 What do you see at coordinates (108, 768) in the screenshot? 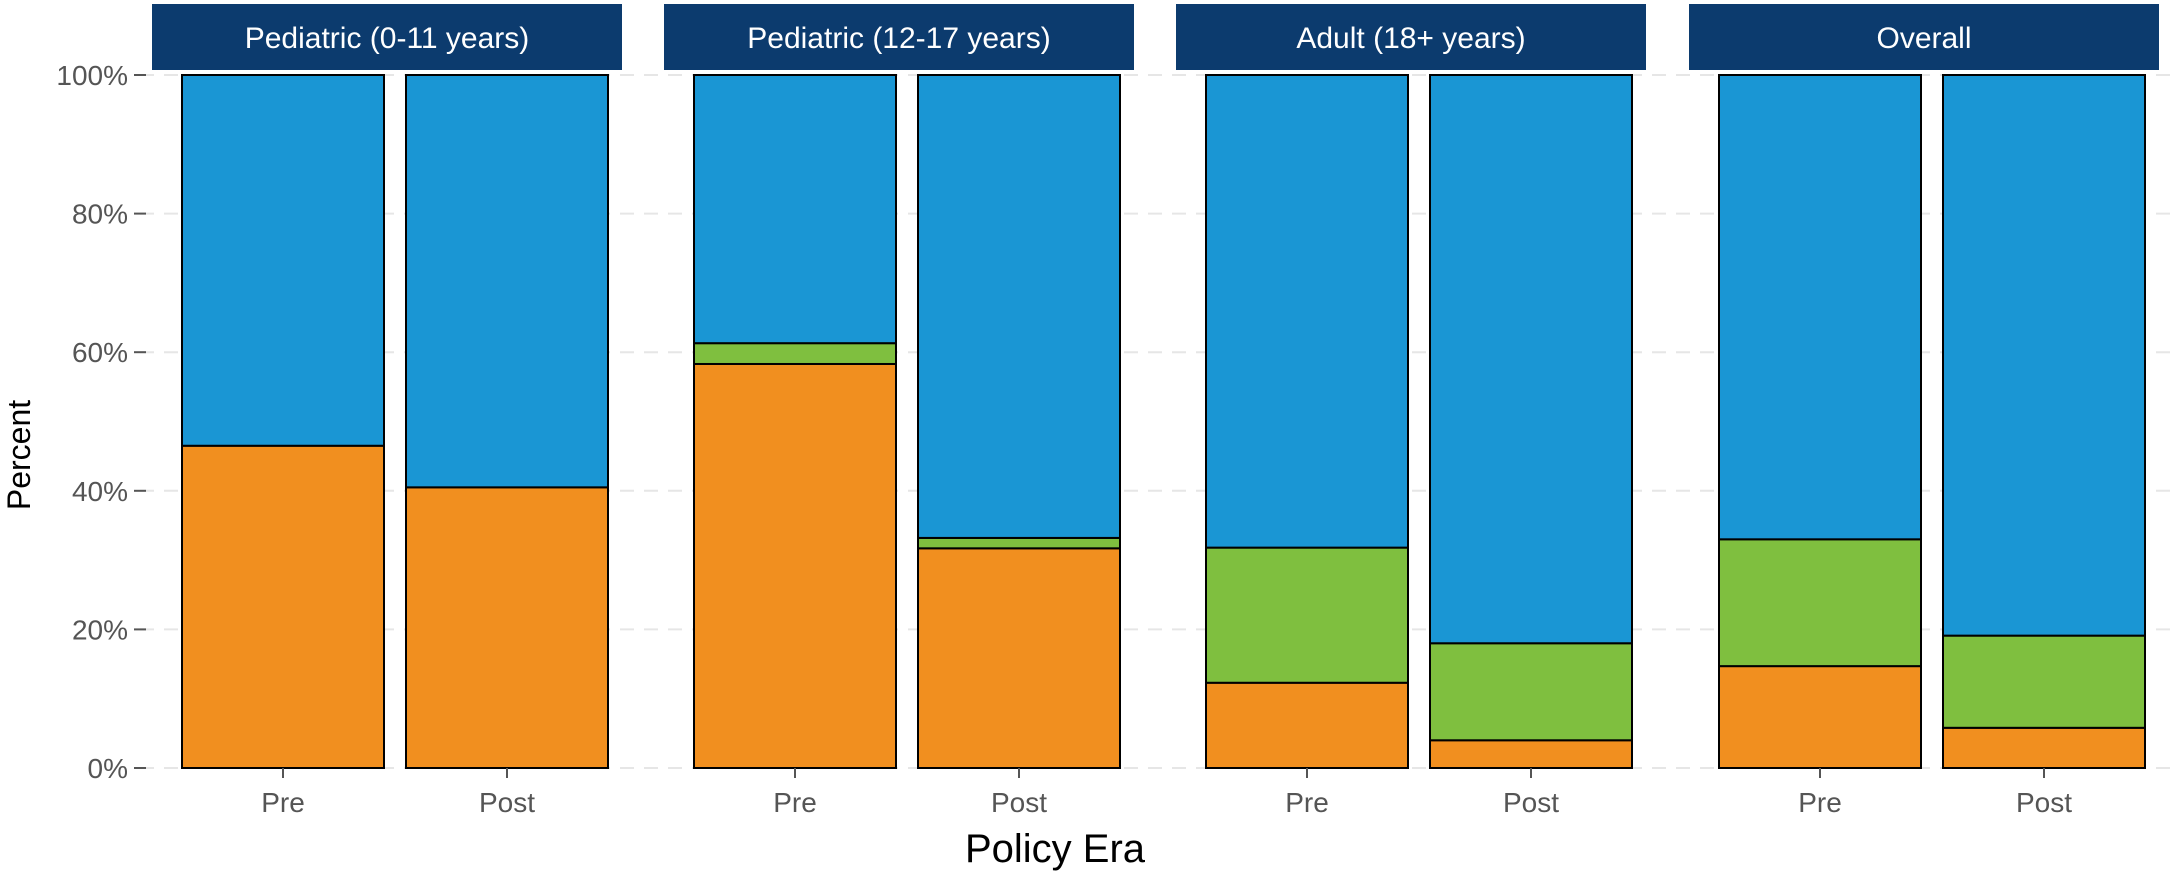
I see `y-tick-label: 0%` at bounding box center [108, 768].